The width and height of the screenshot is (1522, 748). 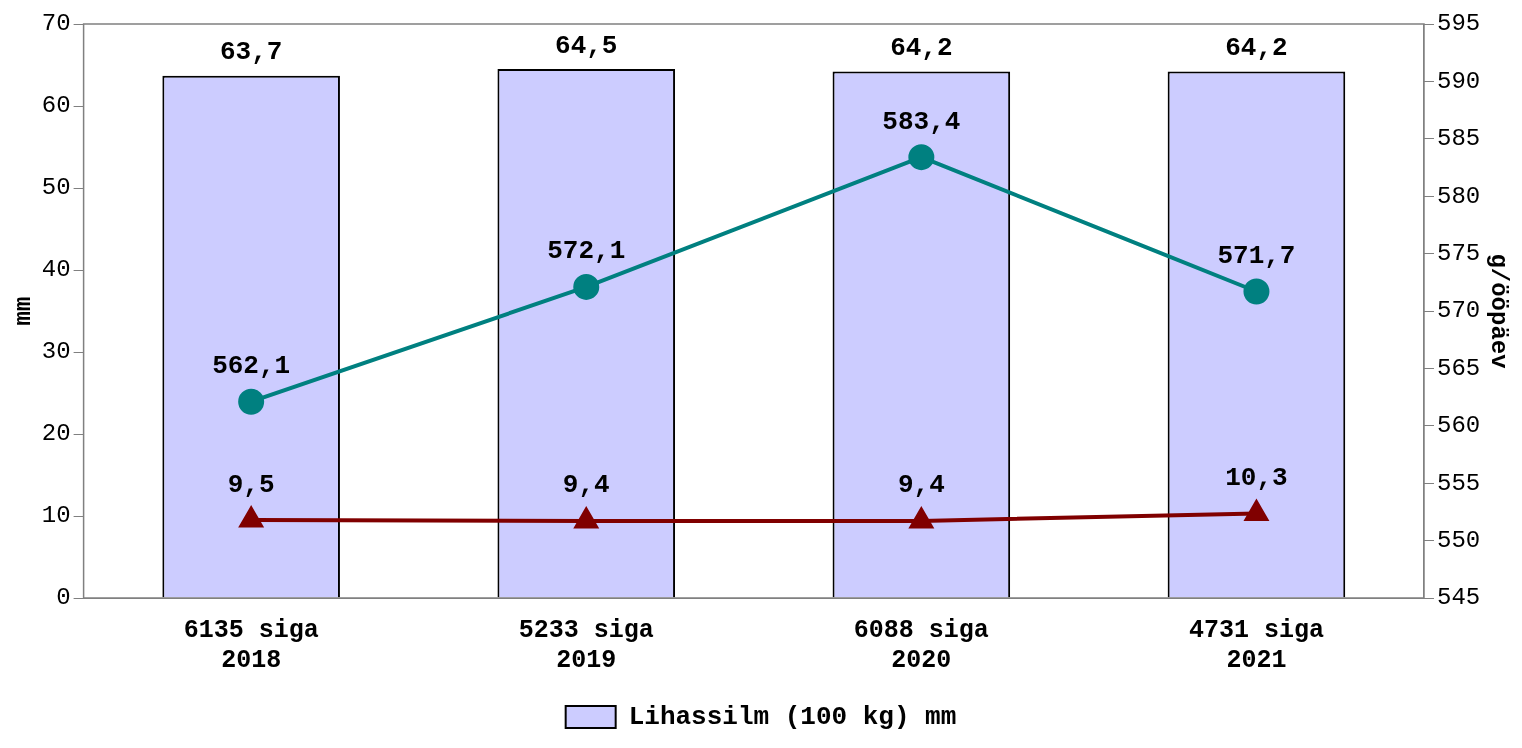 What do you see at coordinates (586, 646) in the screenshot?
I see `x-tick-label: 5233 siga 2019` at bounding box center [586, 646].